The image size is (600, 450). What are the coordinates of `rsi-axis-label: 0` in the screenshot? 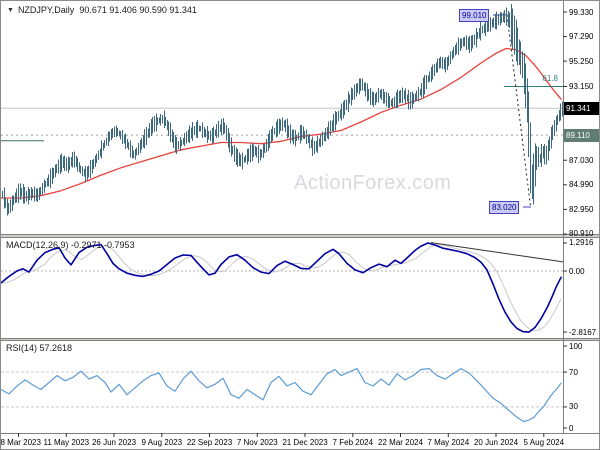 It's located at (571, 428).